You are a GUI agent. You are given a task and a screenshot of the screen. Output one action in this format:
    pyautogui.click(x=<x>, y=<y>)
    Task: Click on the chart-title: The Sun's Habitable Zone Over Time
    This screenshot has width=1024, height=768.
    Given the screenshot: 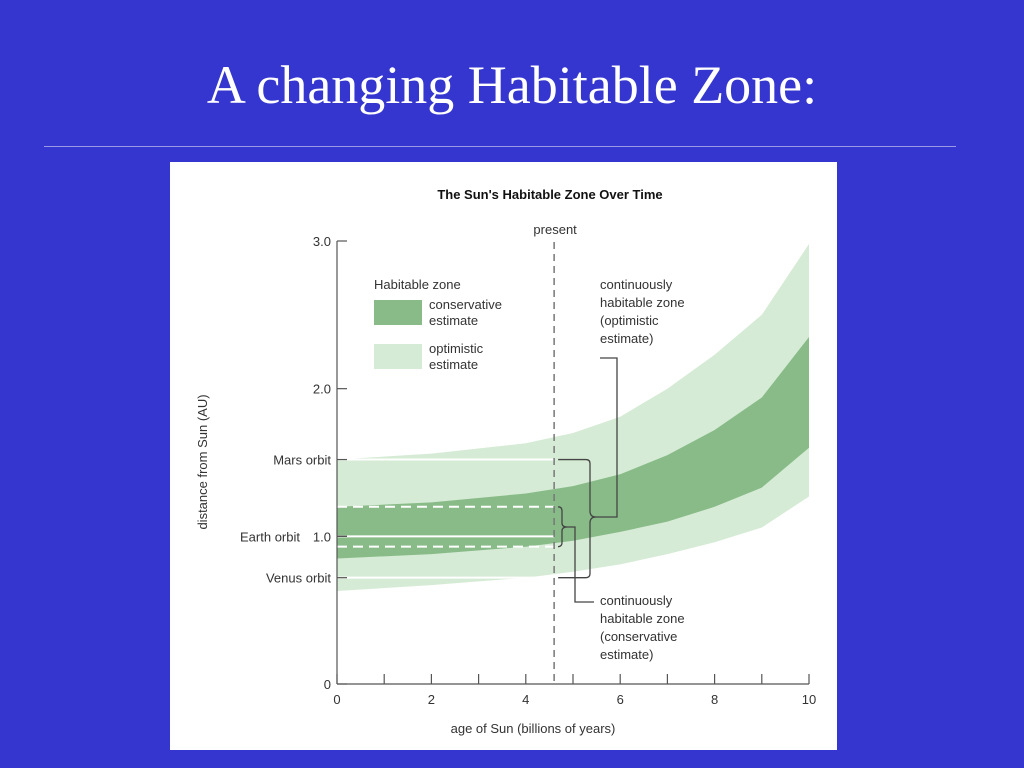 What is the action you would take?
    pyautogui.click(x=549, y=194)
    